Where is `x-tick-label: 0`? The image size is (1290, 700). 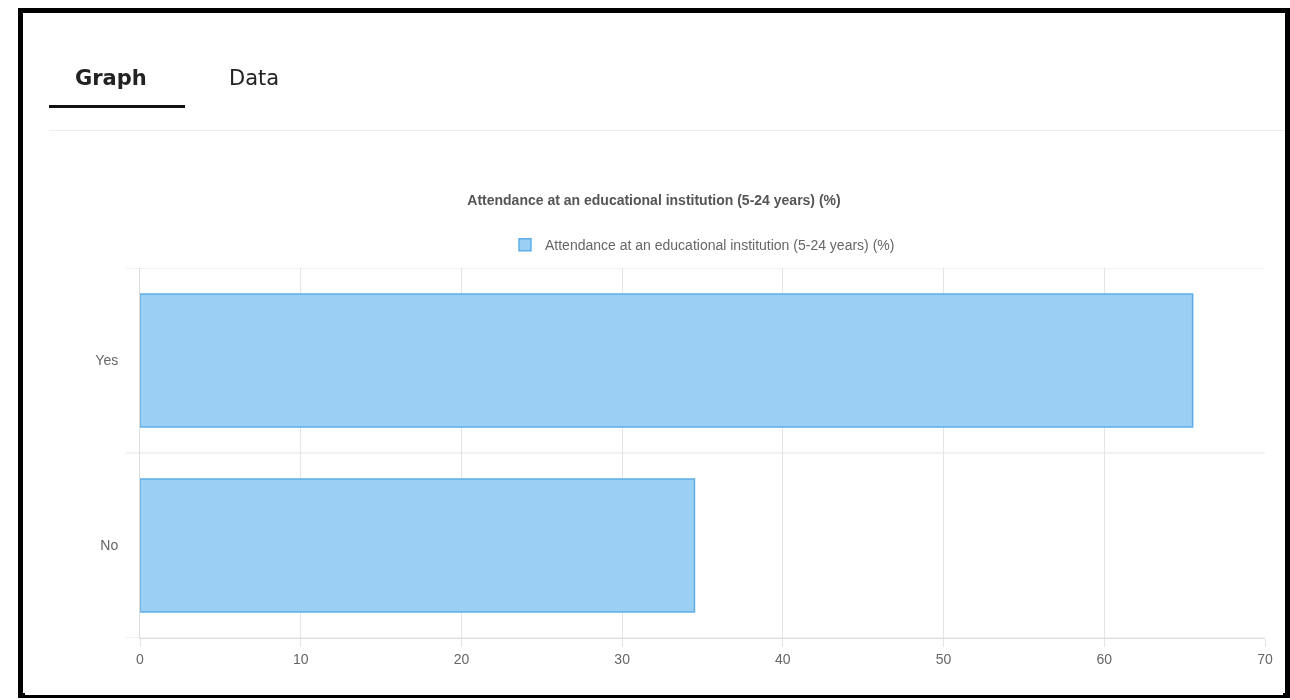
x-tick-label: 0 is located at coordinates (140, 658).